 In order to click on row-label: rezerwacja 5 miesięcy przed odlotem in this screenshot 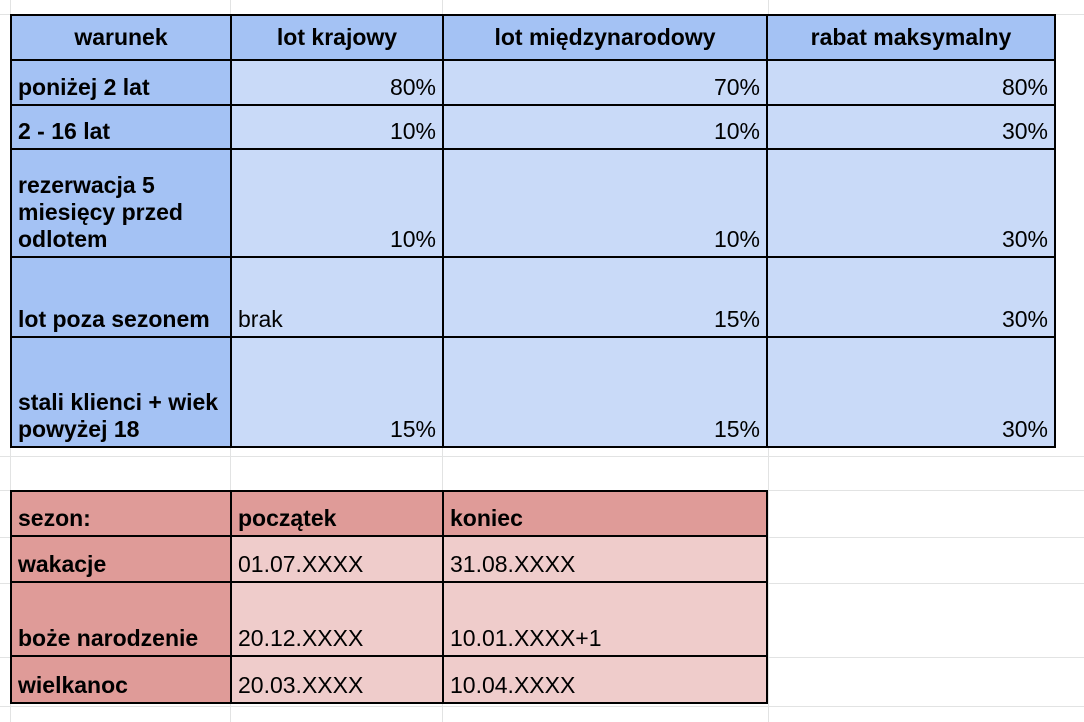, I will do `click(100, 212)`.